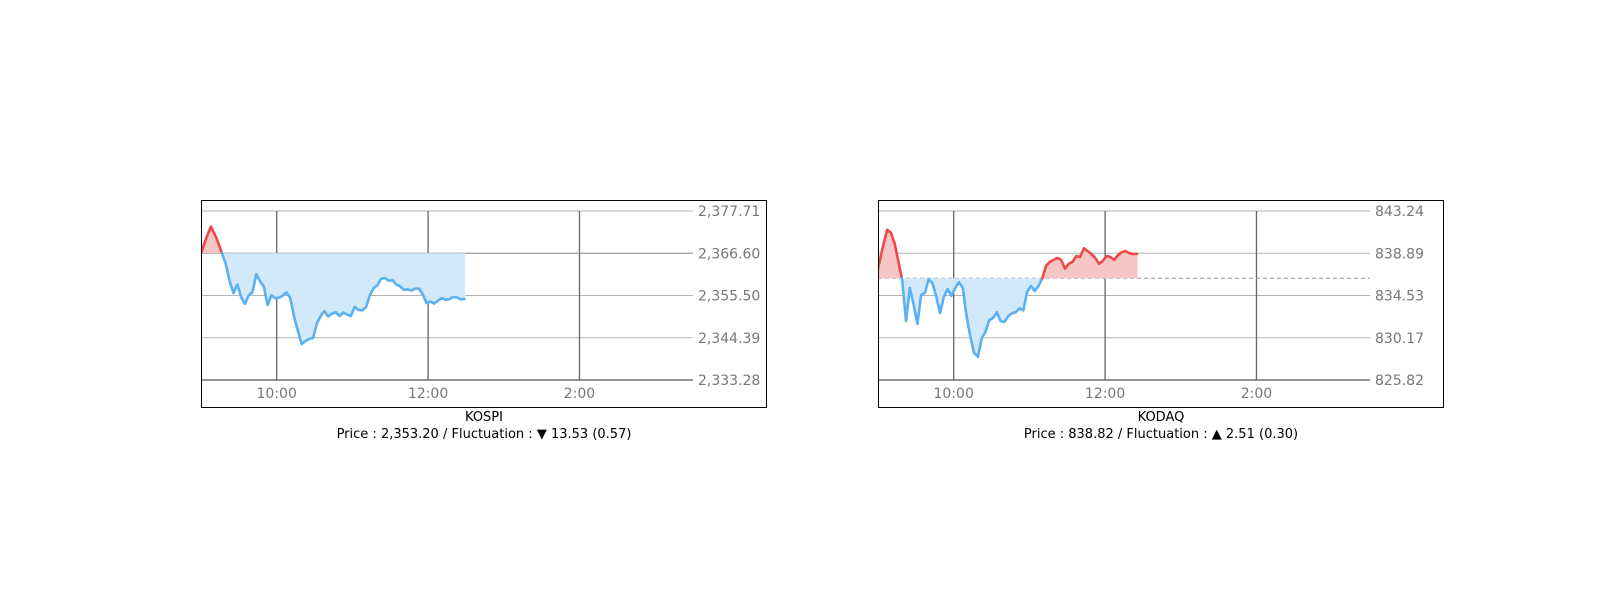  What do you see at coordinates (1161, 417) in the screenshot?
I see `kodaq-title: KODAQ` at bounding box center [1161, 417].